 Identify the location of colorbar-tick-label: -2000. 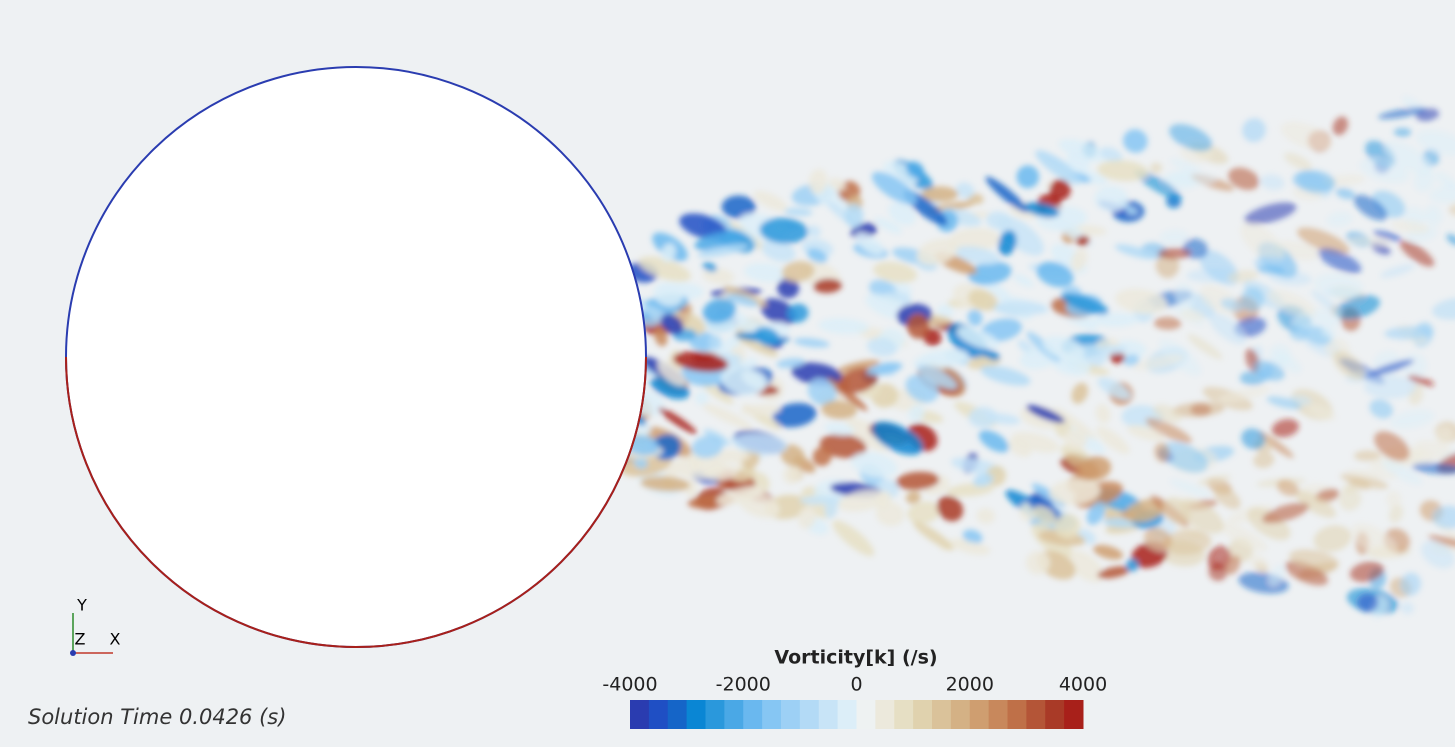
(743, 685).